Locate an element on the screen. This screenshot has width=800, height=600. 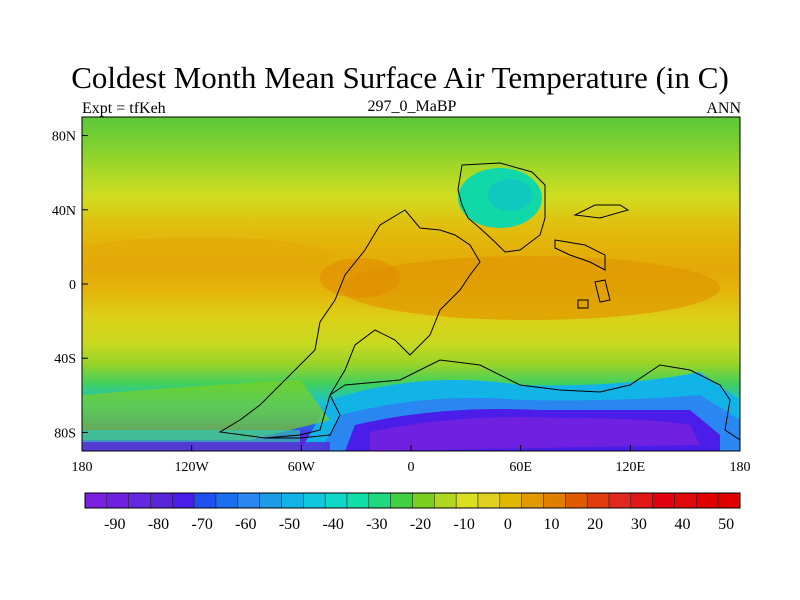
lon-tick-label-6: 180 is located at coordinates (740, 467).